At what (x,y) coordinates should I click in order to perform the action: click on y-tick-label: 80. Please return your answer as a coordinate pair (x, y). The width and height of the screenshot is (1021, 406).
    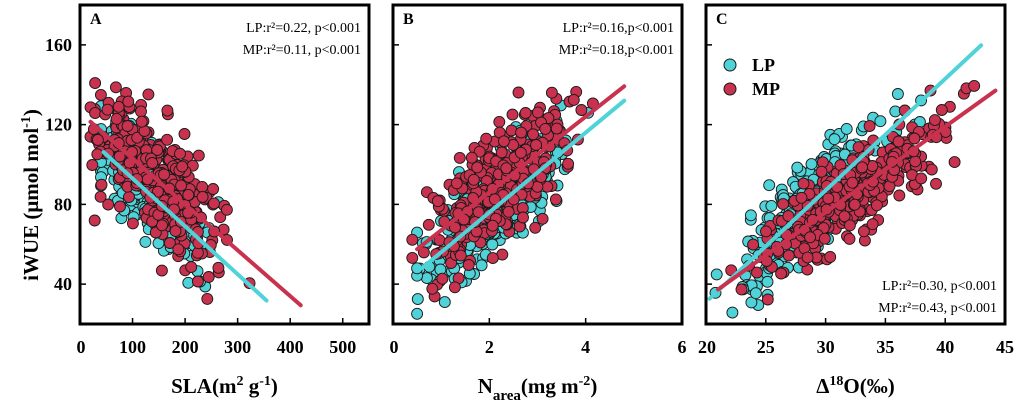
    Looking at the image, I should click on (63, 204).